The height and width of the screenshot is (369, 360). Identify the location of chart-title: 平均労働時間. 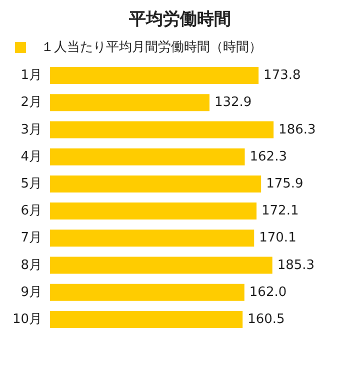
(179, 20).